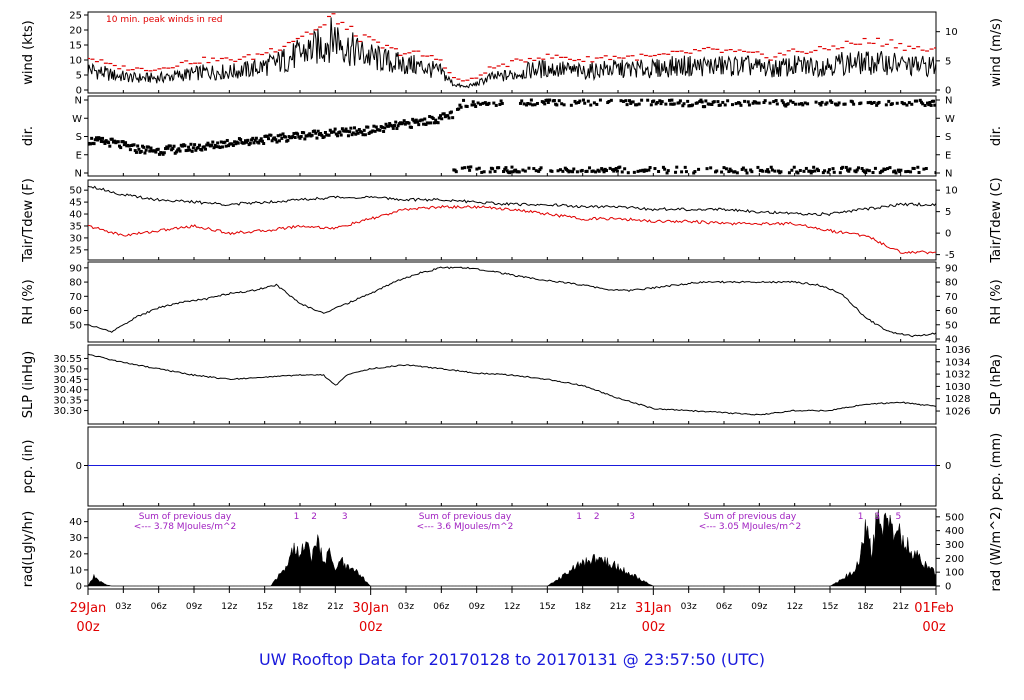  I want to click on ytick-label-right-pressure: 1028, so click(957, 399).